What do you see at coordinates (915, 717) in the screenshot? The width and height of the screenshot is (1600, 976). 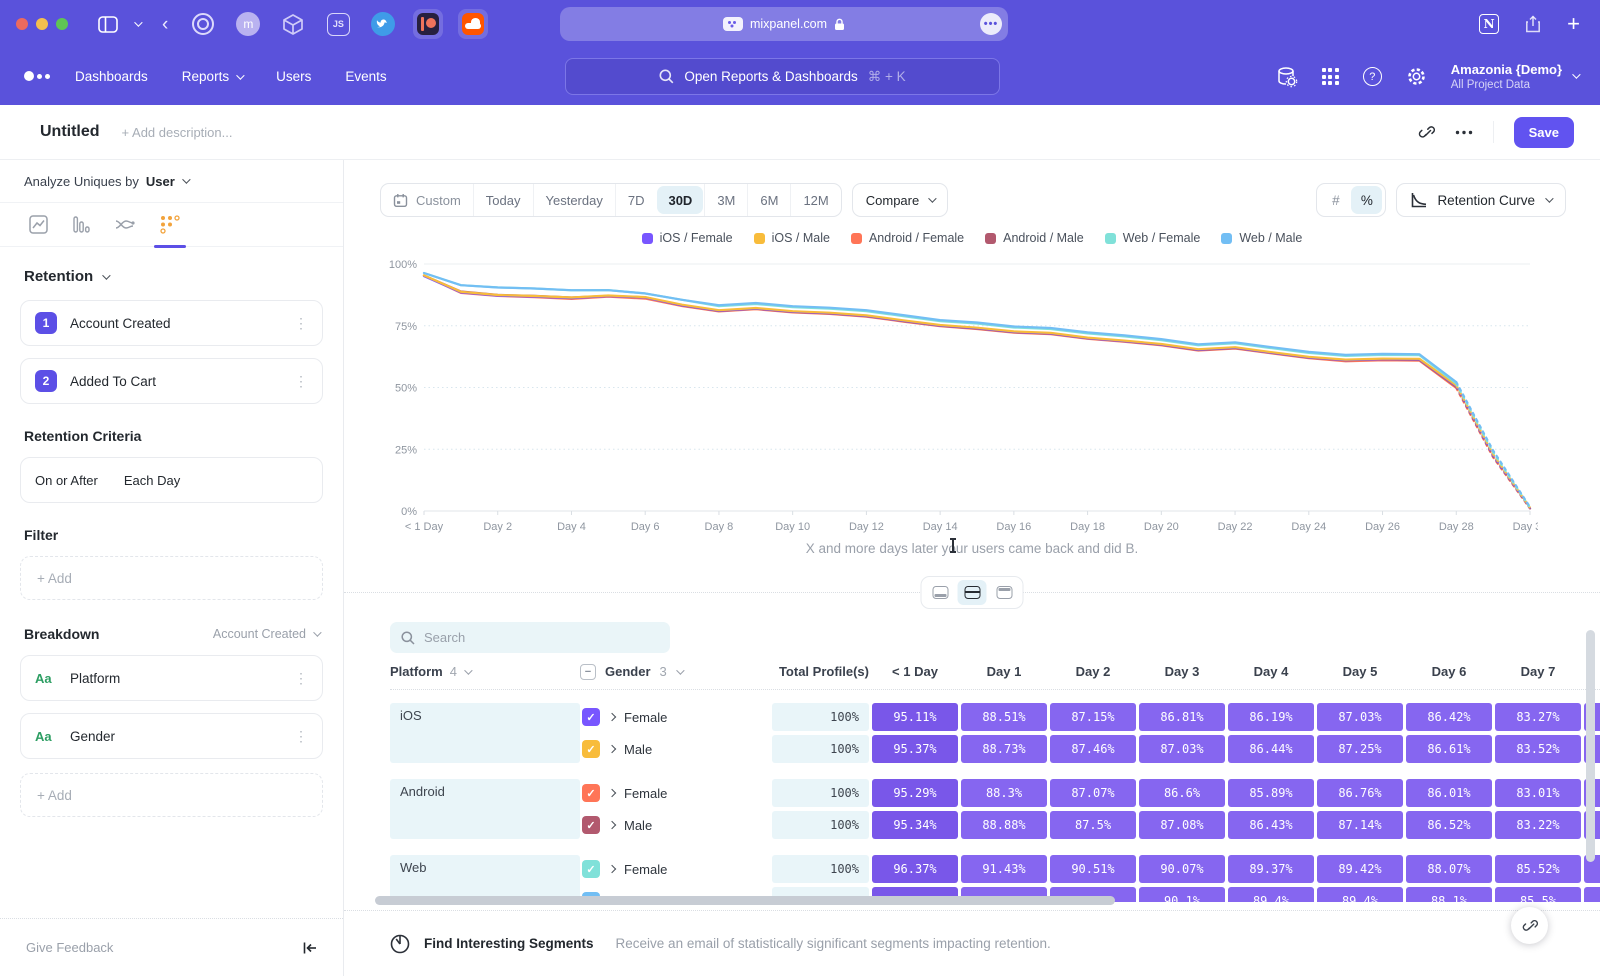 I see `retention-value-cell: 95.11%` at bounding box center [915, 717].